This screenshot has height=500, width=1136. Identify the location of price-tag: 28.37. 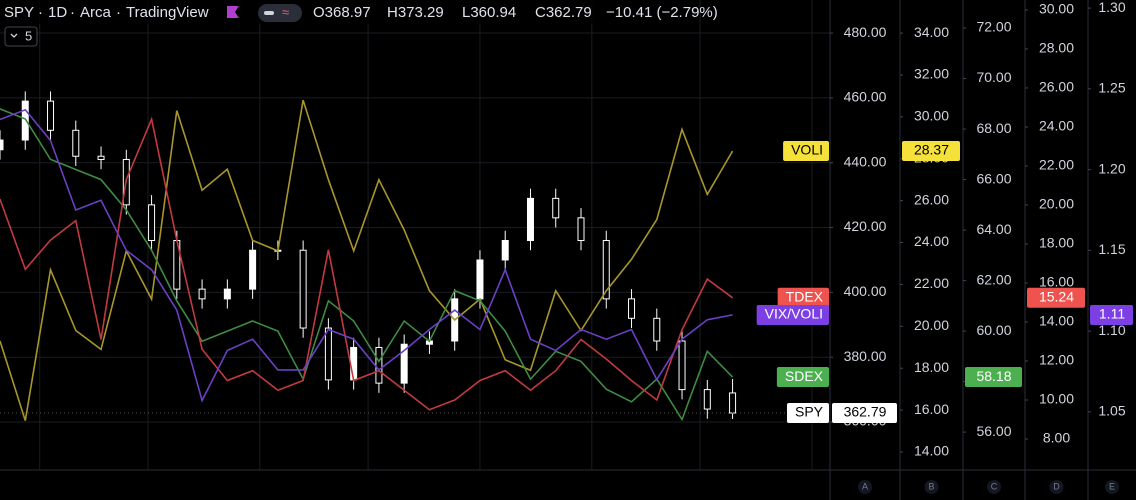
(931, 150).